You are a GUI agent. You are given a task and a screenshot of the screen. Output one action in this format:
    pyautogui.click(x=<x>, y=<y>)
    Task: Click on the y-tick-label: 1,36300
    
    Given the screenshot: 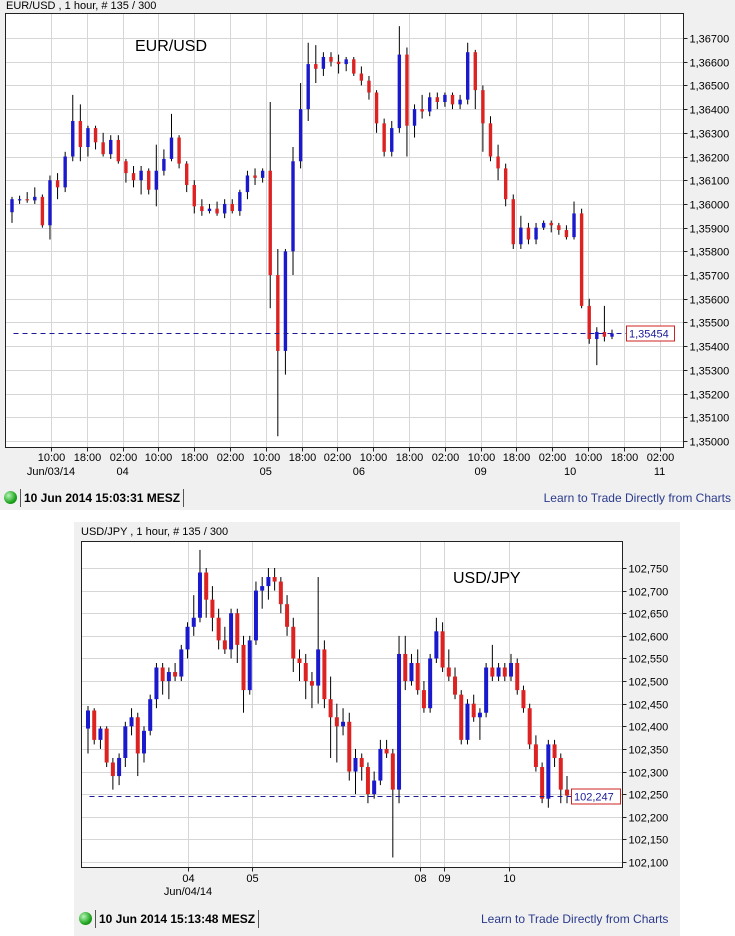 What is the action you would take?
    pyautogui.click(x=710, y=135)
    